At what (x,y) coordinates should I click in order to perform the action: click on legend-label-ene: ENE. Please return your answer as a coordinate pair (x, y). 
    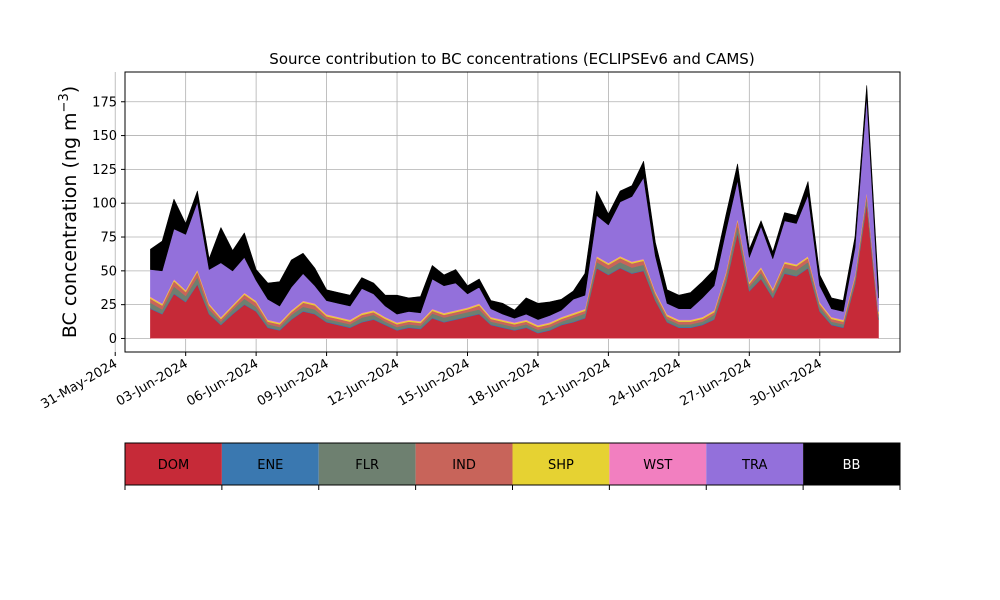
    Looking at the image, I should click on (270, 465).